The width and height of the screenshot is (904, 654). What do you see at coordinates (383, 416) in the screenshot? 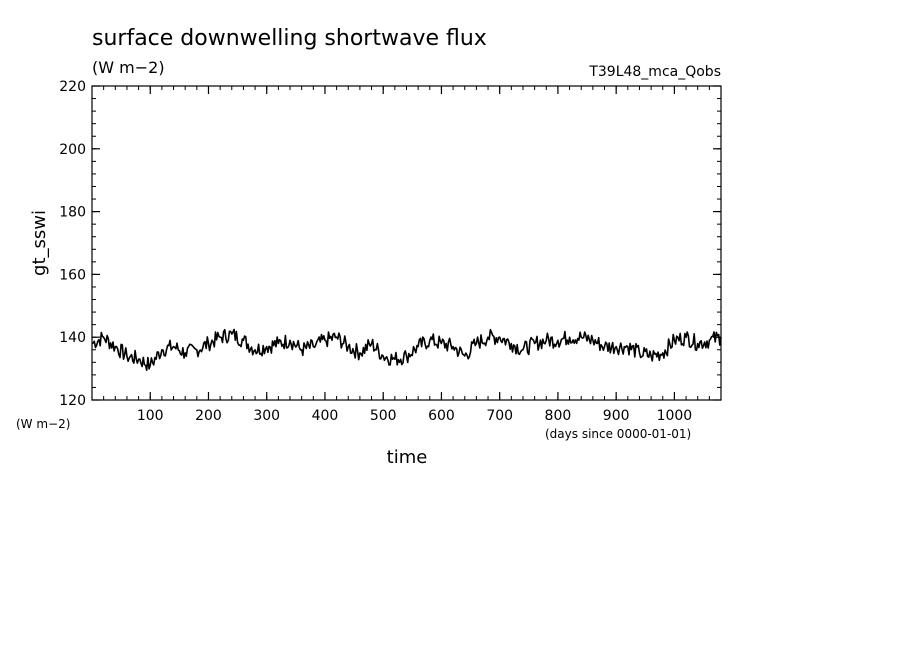
I see `x-tick-label: 500` at bounding box center [383, 416].